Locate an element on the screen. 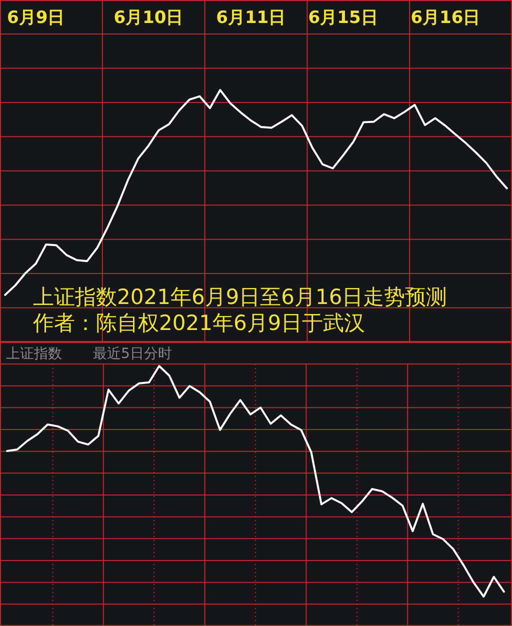  x-tick-label: 6月15日 is located at coordinates (343, 18).